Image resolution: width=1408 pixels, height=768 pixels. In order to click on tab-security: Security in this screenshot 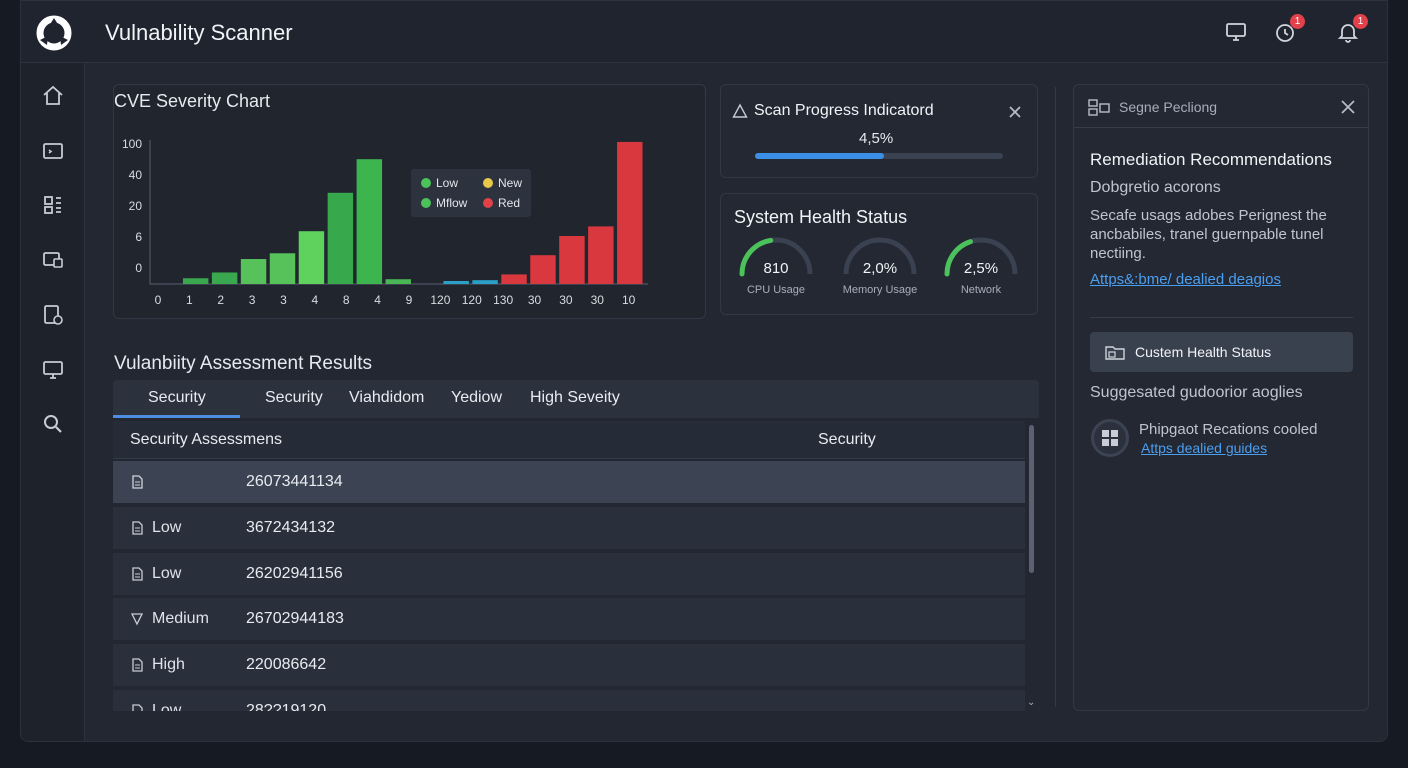, I will do `click(177, 397)`.